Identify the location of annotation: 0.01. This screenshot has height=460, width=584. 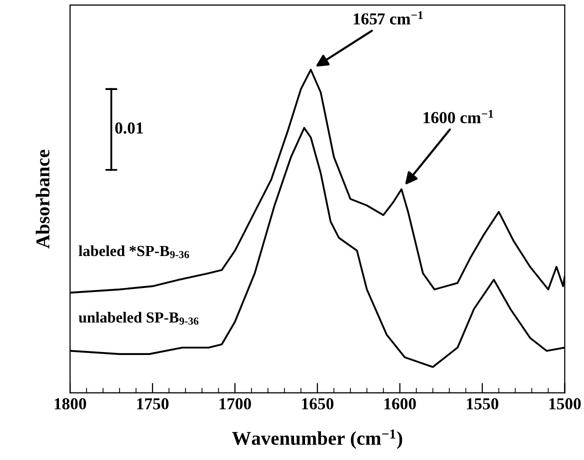
(129, 128).